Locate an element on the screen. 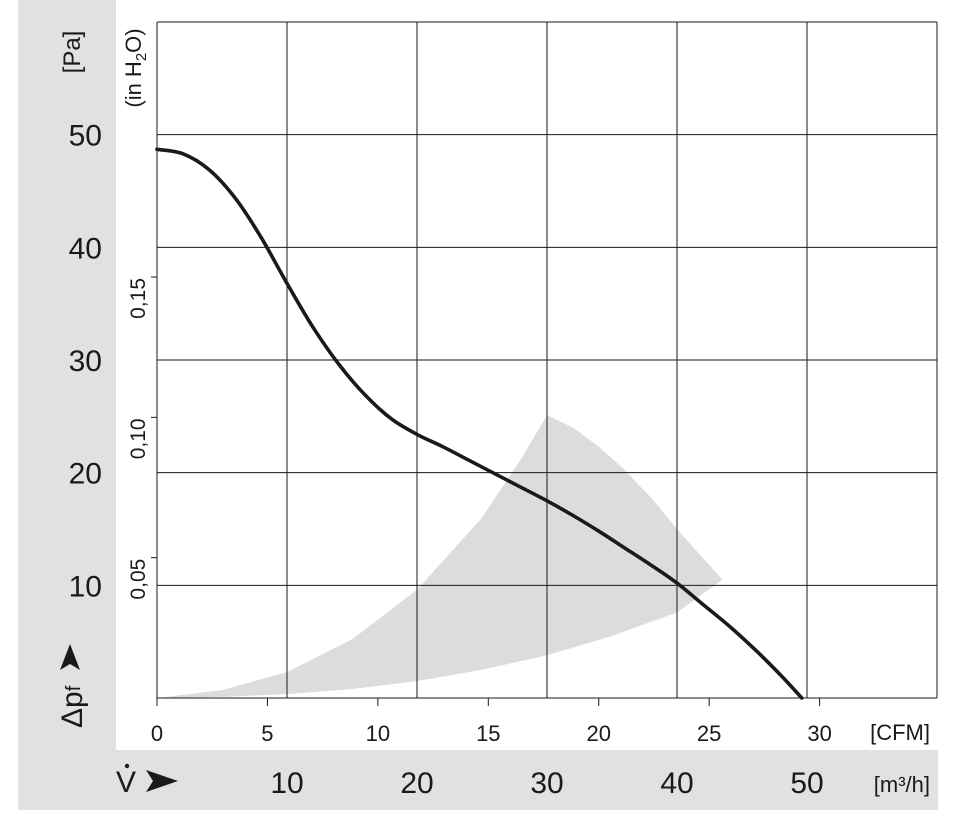 This screenshot has width=964, height=832. cfm-tick-label: 10 is located at coordinates (378, 733).